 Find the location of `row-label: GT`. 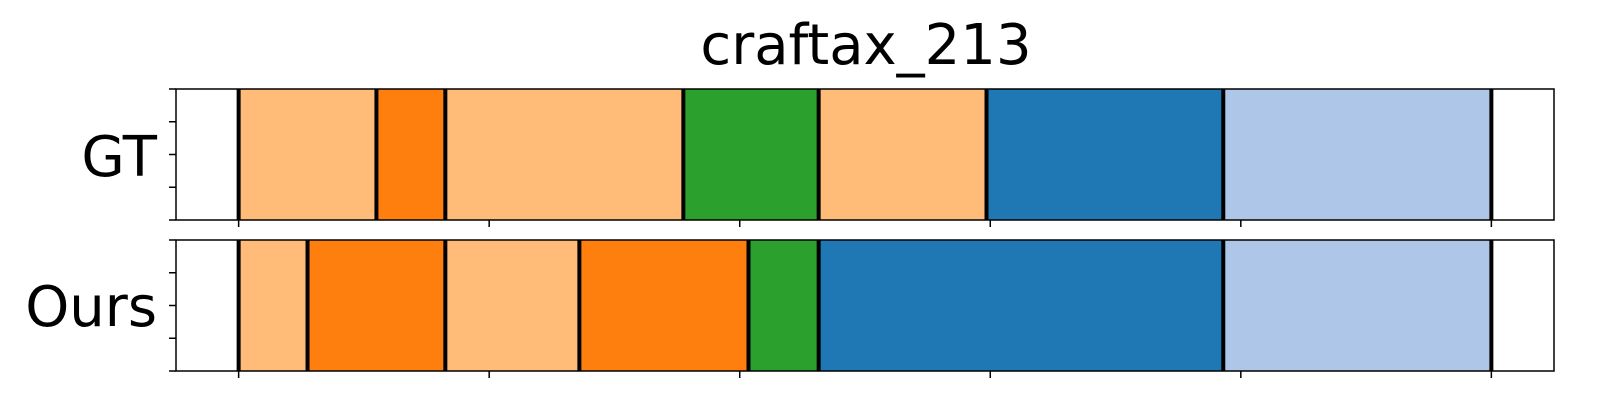

row-label: GT is located at coordinates (119, 157).